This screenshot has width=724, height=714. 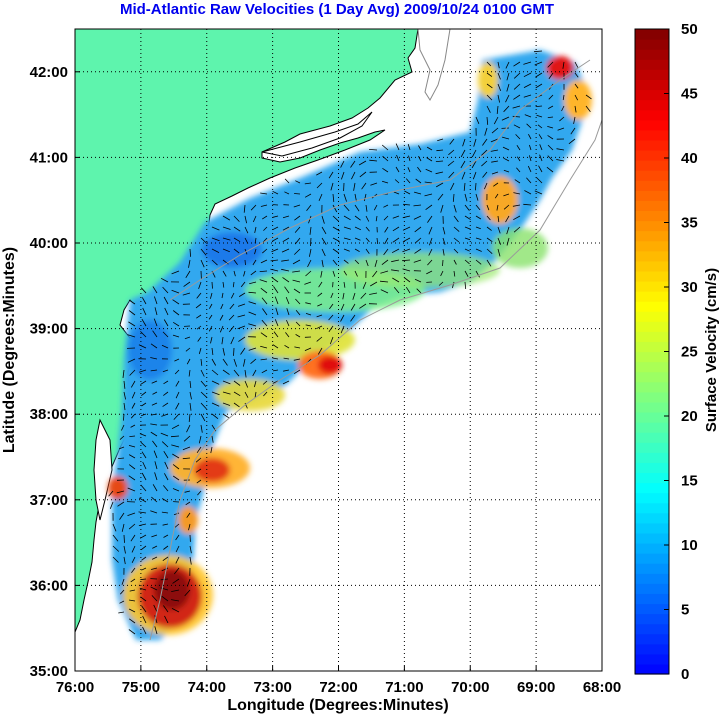 I want to click on y-axis-ticks: 35:00 36:00 37:00 38:00 39:00 40:00 41:00 42:00, so click(x=55, y=372).